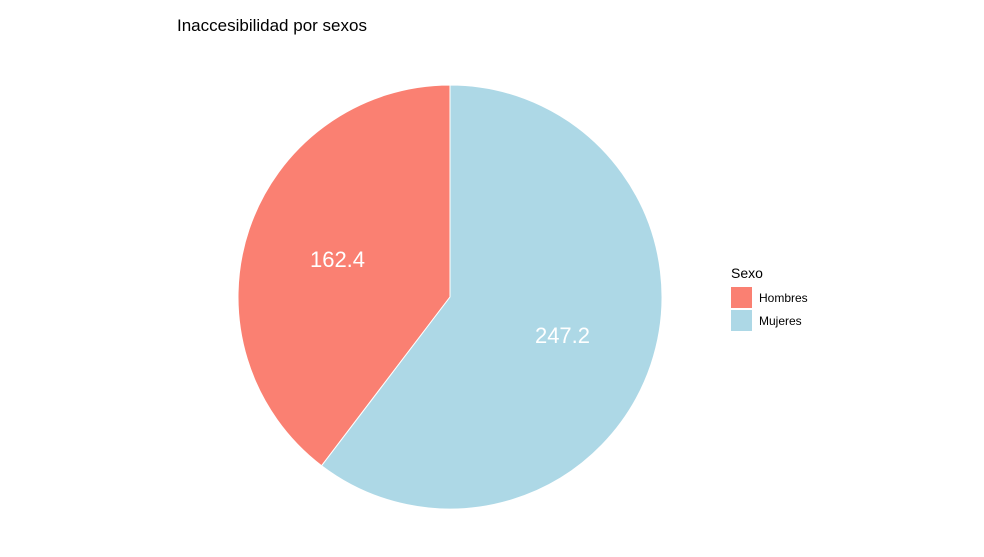 This screenshot has height=557, width=984. I want to click on slice-label-mujeres: 247.2, so click(562, 335).